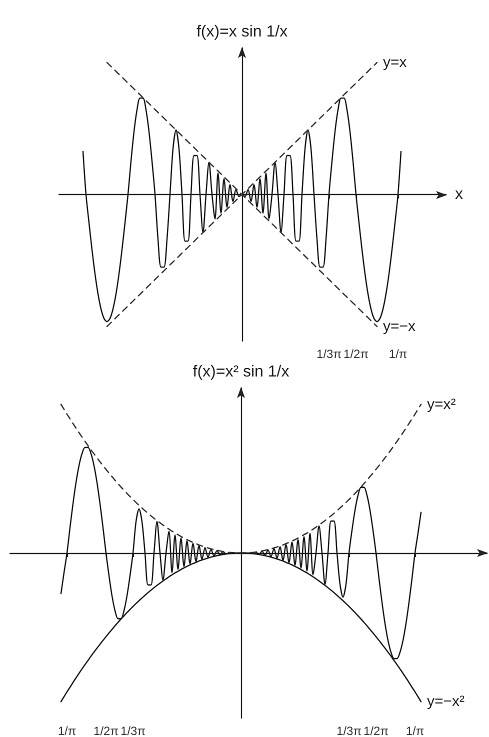 The image size is (489, 737). What do you see at coordinates (399, 326) in the screenshot?
I see `series-label: y=−x` at bounding box center [399, 326].